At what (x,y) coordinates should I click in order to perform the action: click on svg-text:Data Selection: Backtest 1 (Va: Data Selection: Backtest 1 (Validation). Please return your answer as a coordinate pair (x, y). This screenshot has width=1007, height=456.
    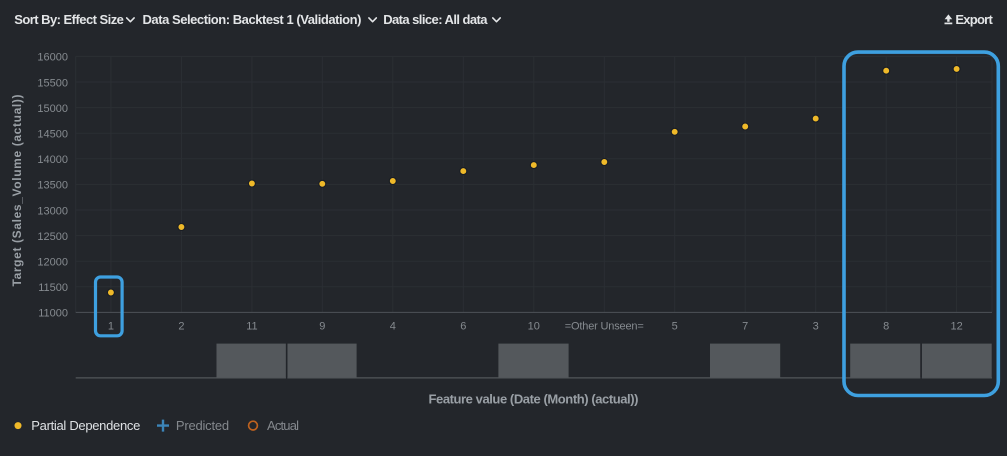
    Looking at the image, I should click on (252, 19).